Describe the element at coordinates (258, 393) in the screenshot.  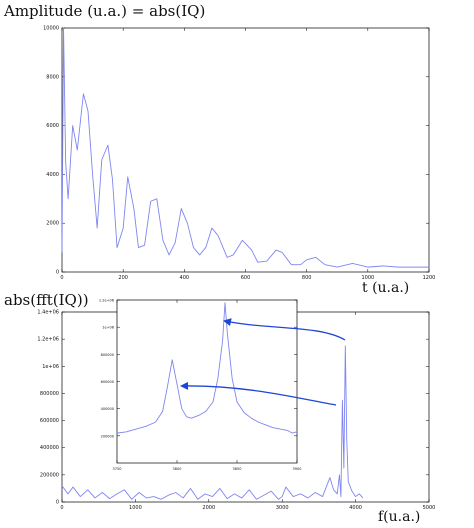
I see `annotation-arrow-left-peak` at that location.